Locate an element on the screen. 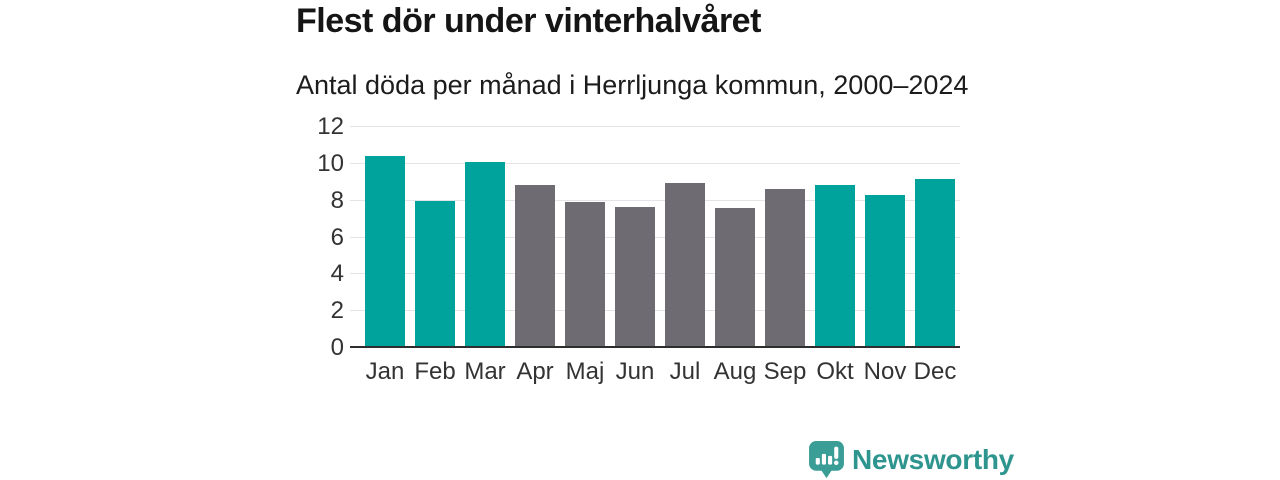 The height and width of the screenshot is (480, 1280). bar-dec is located at coordinates (935, 262).